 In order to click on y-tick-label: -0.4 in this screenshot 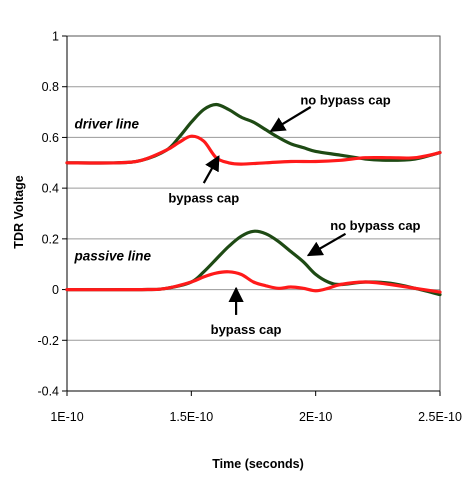, I will do `click(48, 392)`.